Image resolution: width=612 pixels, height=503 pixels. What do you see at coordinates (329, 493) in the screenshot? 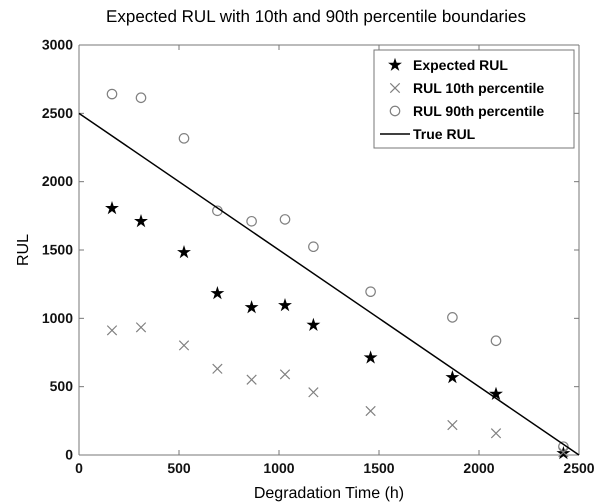
I see `x-axis-title: Degradation Time (h)` at bounding box center [329, 493].